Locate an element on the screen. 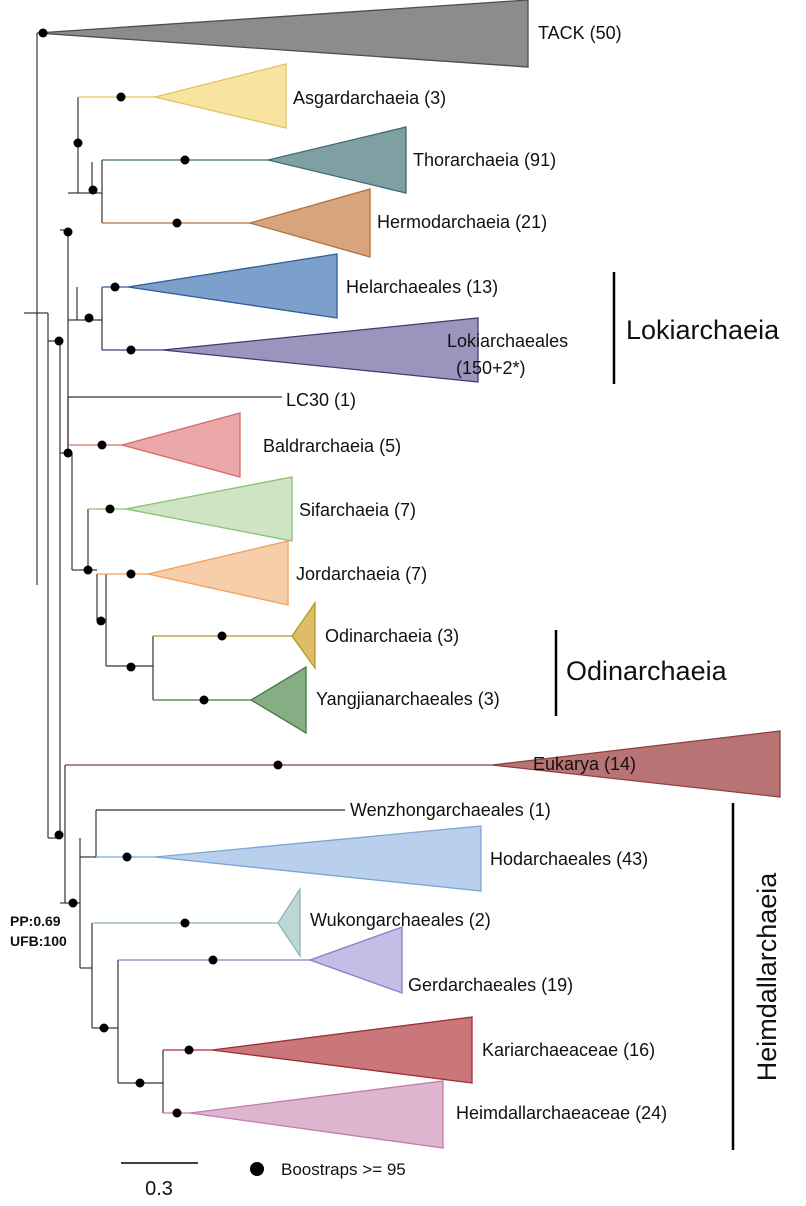 The width and height of the screenshot is (806, 1206). label-lokiarchaeales-line2: (150+2*) is located at coordinates (491, 368).